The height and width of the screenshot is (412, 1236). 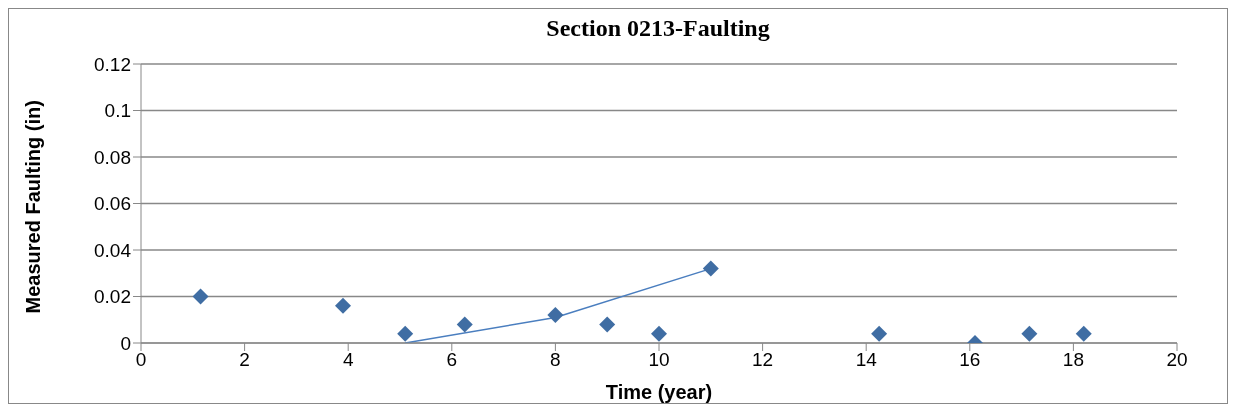 I want to click on x-tick-label: 18, so click(x=1073, y=360).